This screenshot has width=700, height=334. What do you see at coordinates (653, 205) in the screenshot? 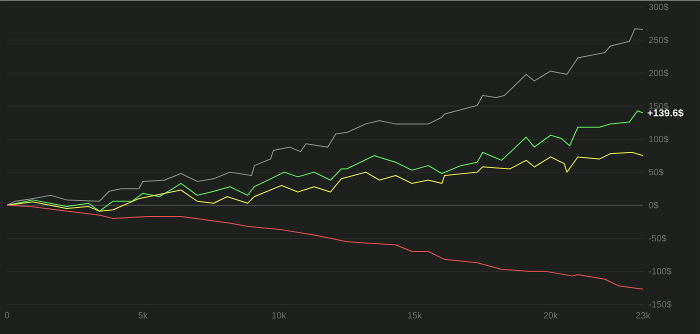
I see `y-tick-label: 0$` at bounding box center [653, 205].